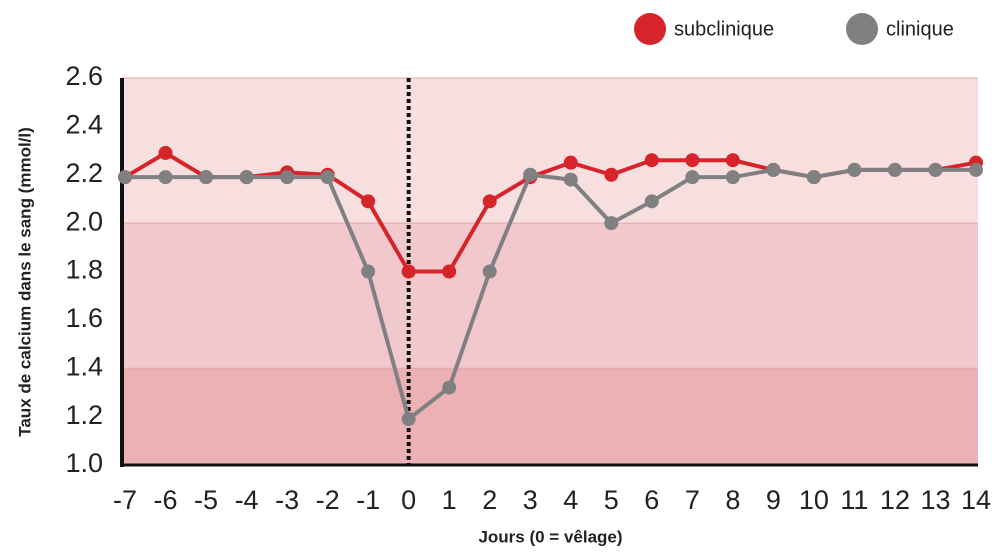  What do you see at coordinates (247, 500) in the screenshot?
I see `x-tick-label: -4` at bounding box center [247, 500].